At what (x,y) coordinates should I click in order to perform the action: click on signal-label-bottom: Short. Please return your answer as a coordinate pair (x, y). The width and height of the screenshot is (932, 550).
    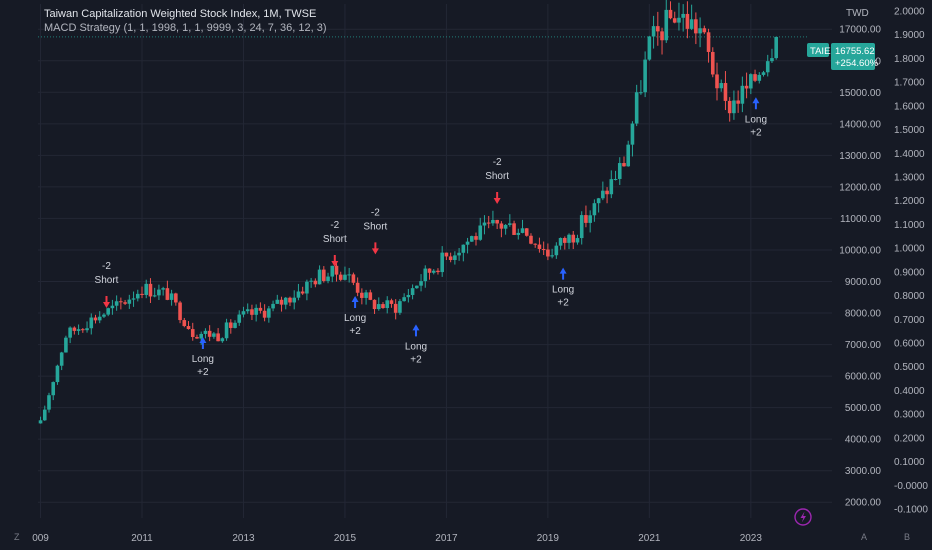
    Looking at the image, I should click on (335, 239).